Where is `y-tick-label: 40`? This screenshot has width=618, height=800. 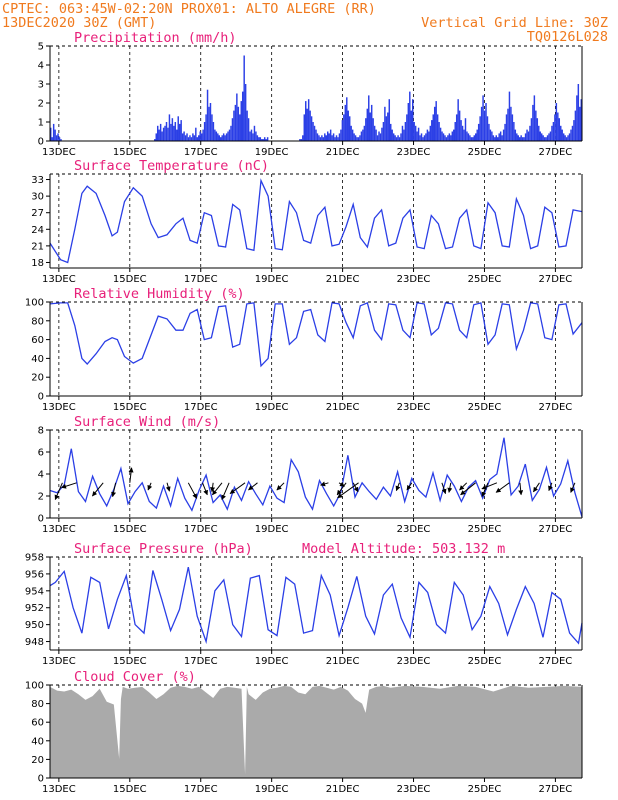 y-tick-label: 40 is located at coordinates (37, 741).